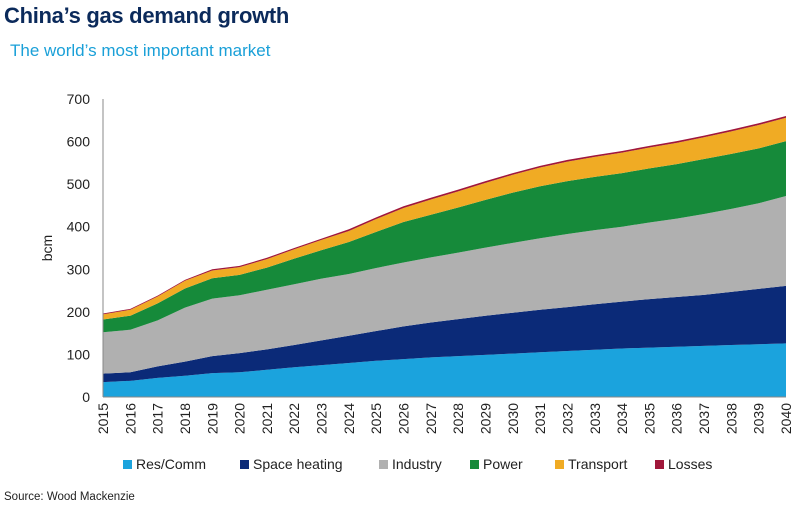  Describe the element at coordinates (212, 418) in the screenshot. I see `x-tick-label: 2019` at that location.